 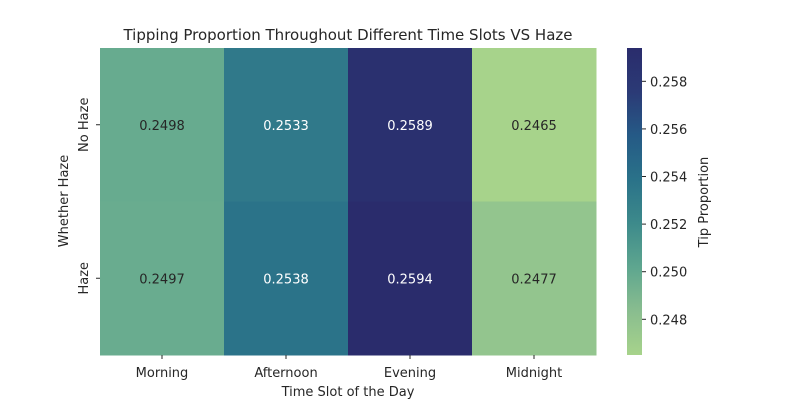 I want to click on cell-value-label: 0.2497, so click(x=162, y=279).